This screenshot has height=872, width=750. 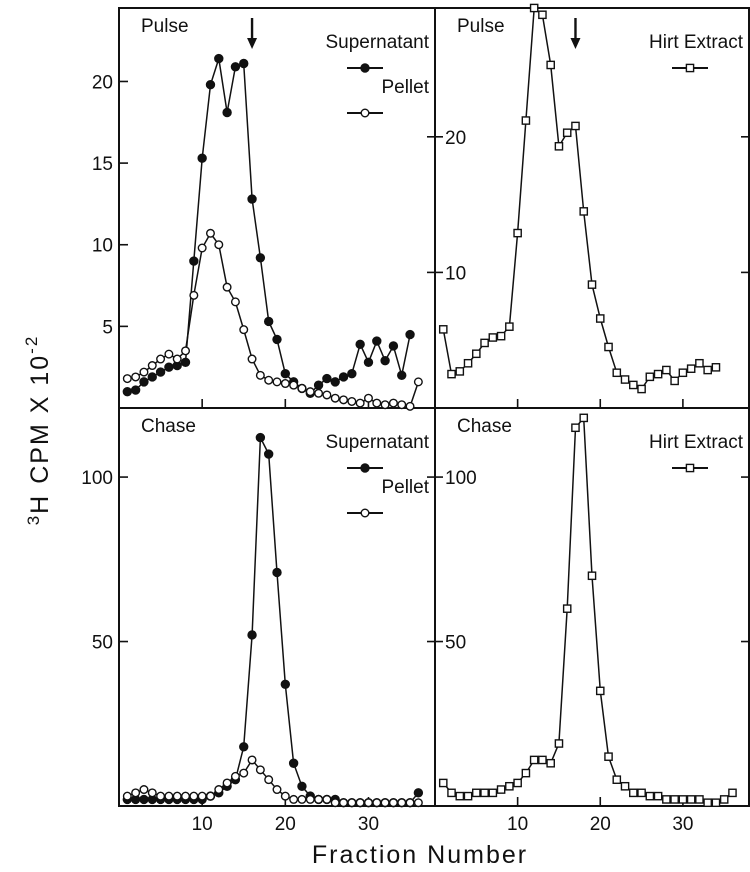 I want to click on y-axis-title-superscript: 3, so click(x=33, y=519).